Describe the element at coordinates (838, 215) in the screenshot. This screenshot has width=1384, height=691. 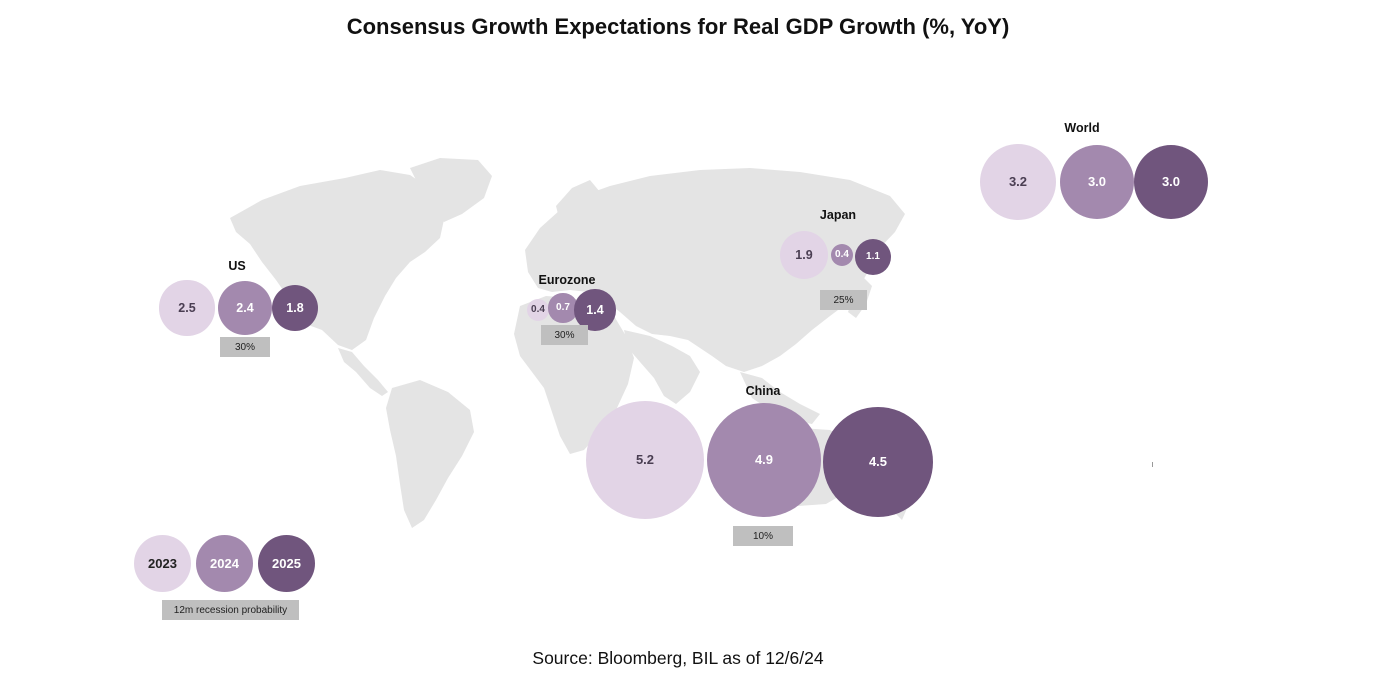
I see `region-label-japan: Japan` at that location.